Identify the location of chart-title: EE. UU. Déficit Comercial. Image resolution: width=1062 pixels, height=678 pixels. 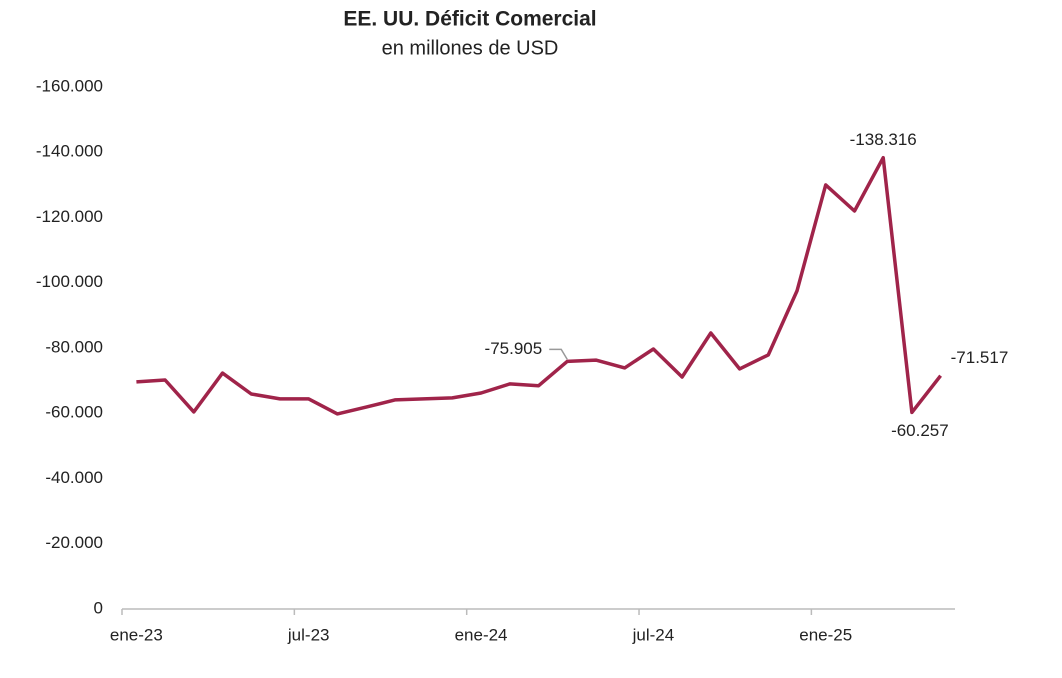
(469, 19).